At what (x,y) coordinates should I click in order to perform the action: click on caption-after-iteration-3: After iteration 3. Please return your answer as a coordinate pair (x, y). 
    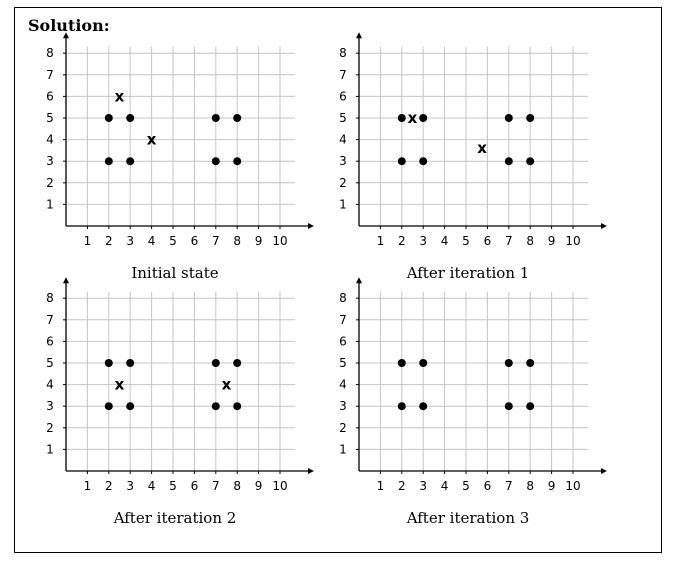
    Looking at the image, I should click on (468, 518).